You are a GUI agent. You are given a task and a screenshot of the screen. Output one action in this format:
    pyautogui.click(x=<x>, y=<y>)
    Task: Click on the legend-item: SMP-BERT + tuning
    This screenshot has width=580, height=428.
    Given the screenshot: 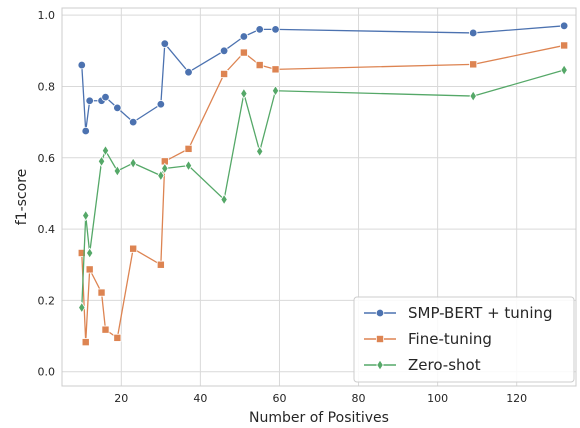 What is the action you would take?
    pyautogui.click(x=458, y=313)
    